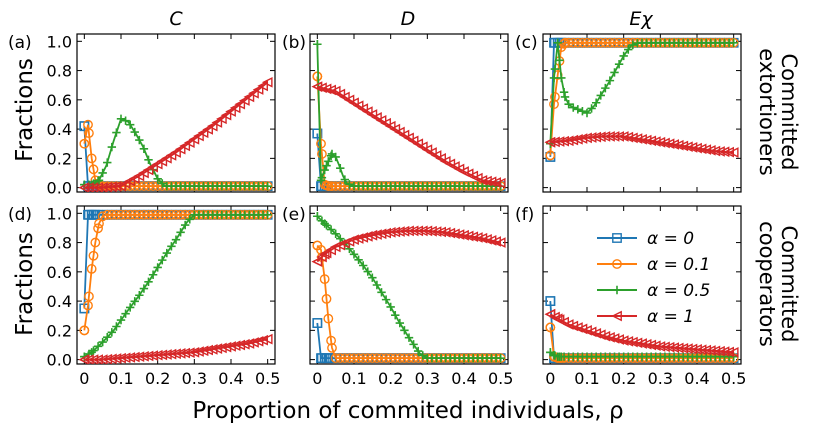 This screenshot has height=433, width=813. What do you see at coordinates (617, 264) in the screenshot?
I see `legend-marker-shape` at bounding box center [617, 264].